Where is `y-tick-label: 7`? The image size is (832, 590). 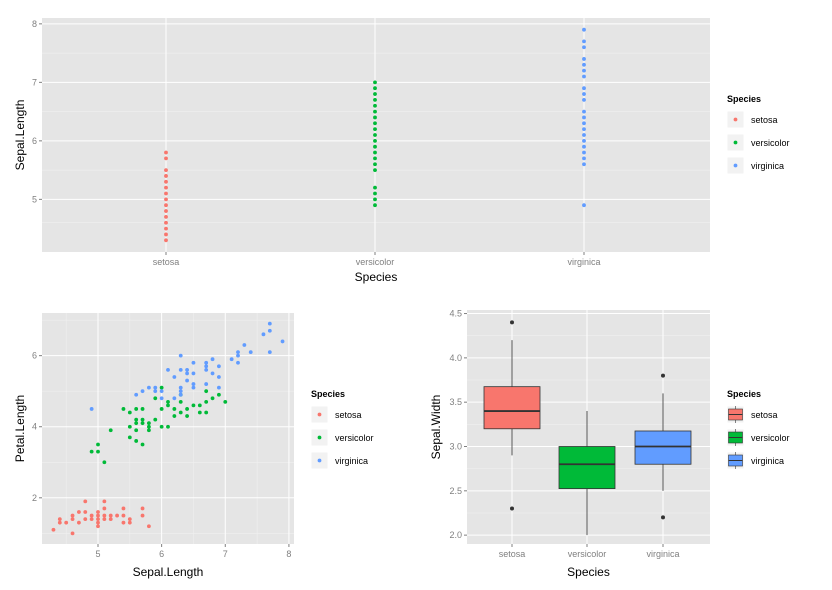 y-tick-label: 7 is located at coordinates (34, 82).